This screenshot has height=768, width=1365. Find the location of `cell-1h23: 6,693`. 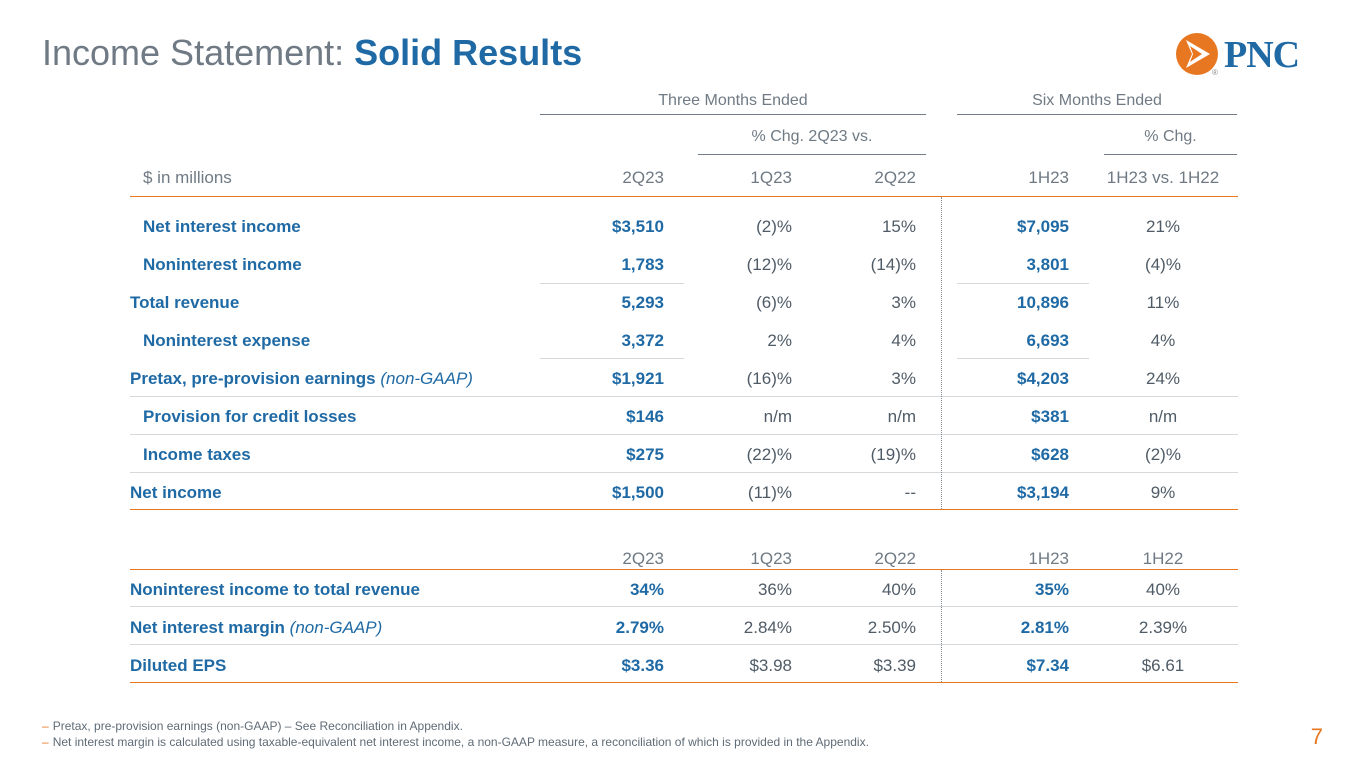

cell-1h23: 6,693 is located at coordinates (1047, 340).